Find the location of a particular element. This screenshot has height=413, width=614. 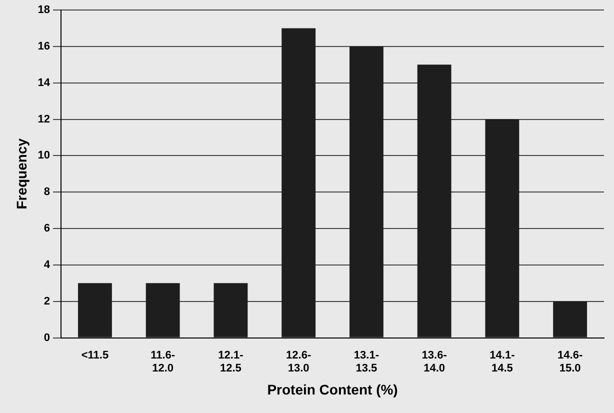

x-tick-label: 14.1-14.5 is located at coordinates (503, 362).